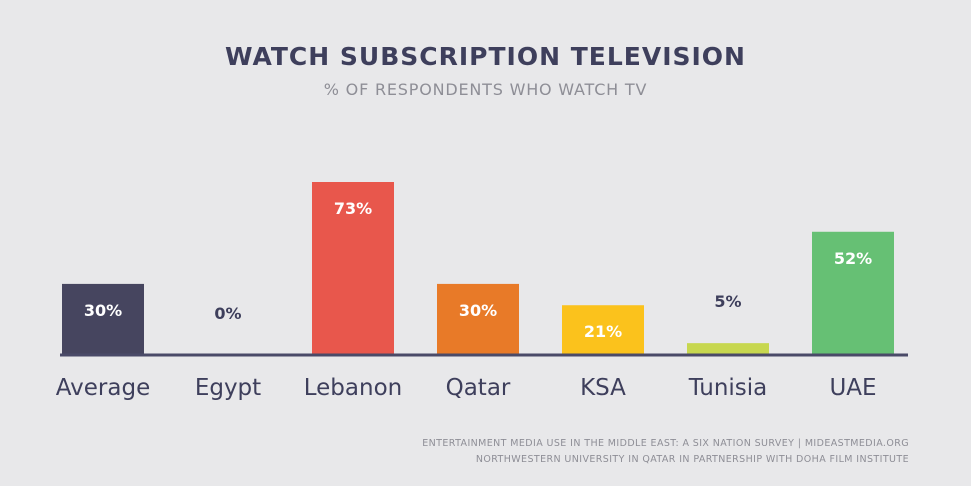  What do you see at coordinates (485, 89) in the screenshot?
I see `chart-subtitle: % OF RESPONDENTS WHO WATCH TV` at bounding box center [485, 89].